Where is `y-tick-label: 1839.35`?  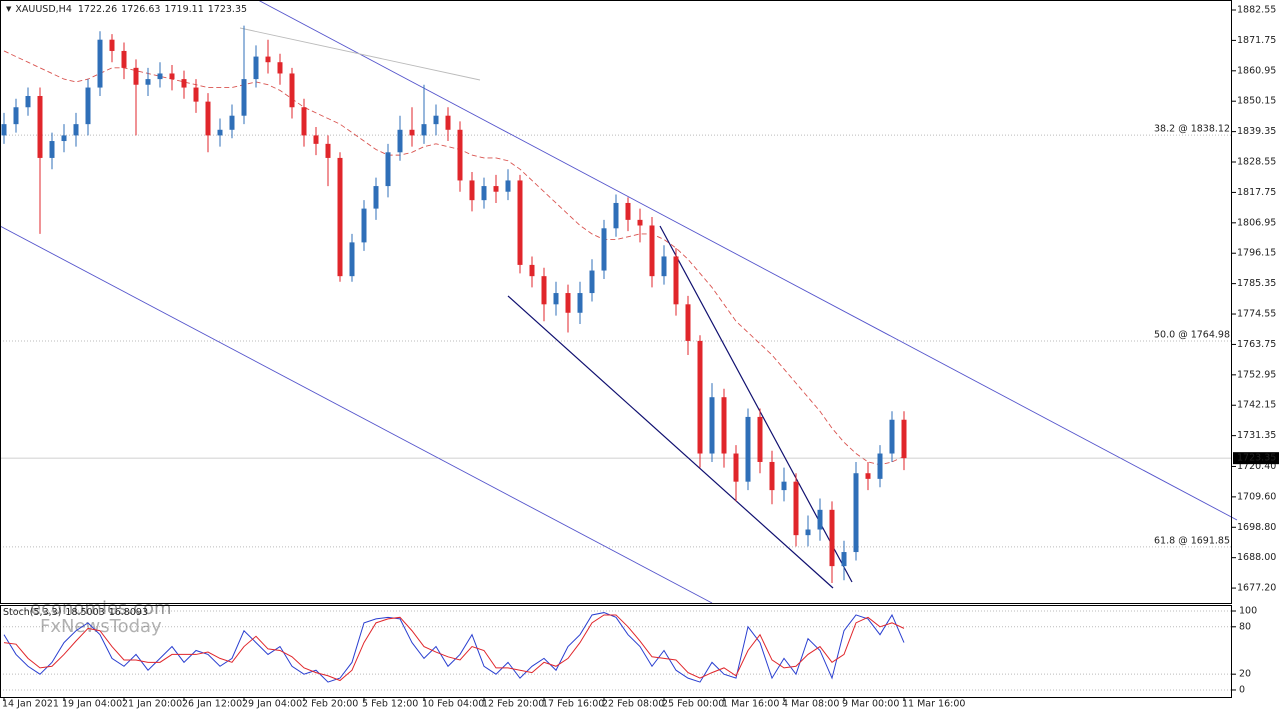 y-tick-label: 1839.35 is located at coordinates (1256, 131).